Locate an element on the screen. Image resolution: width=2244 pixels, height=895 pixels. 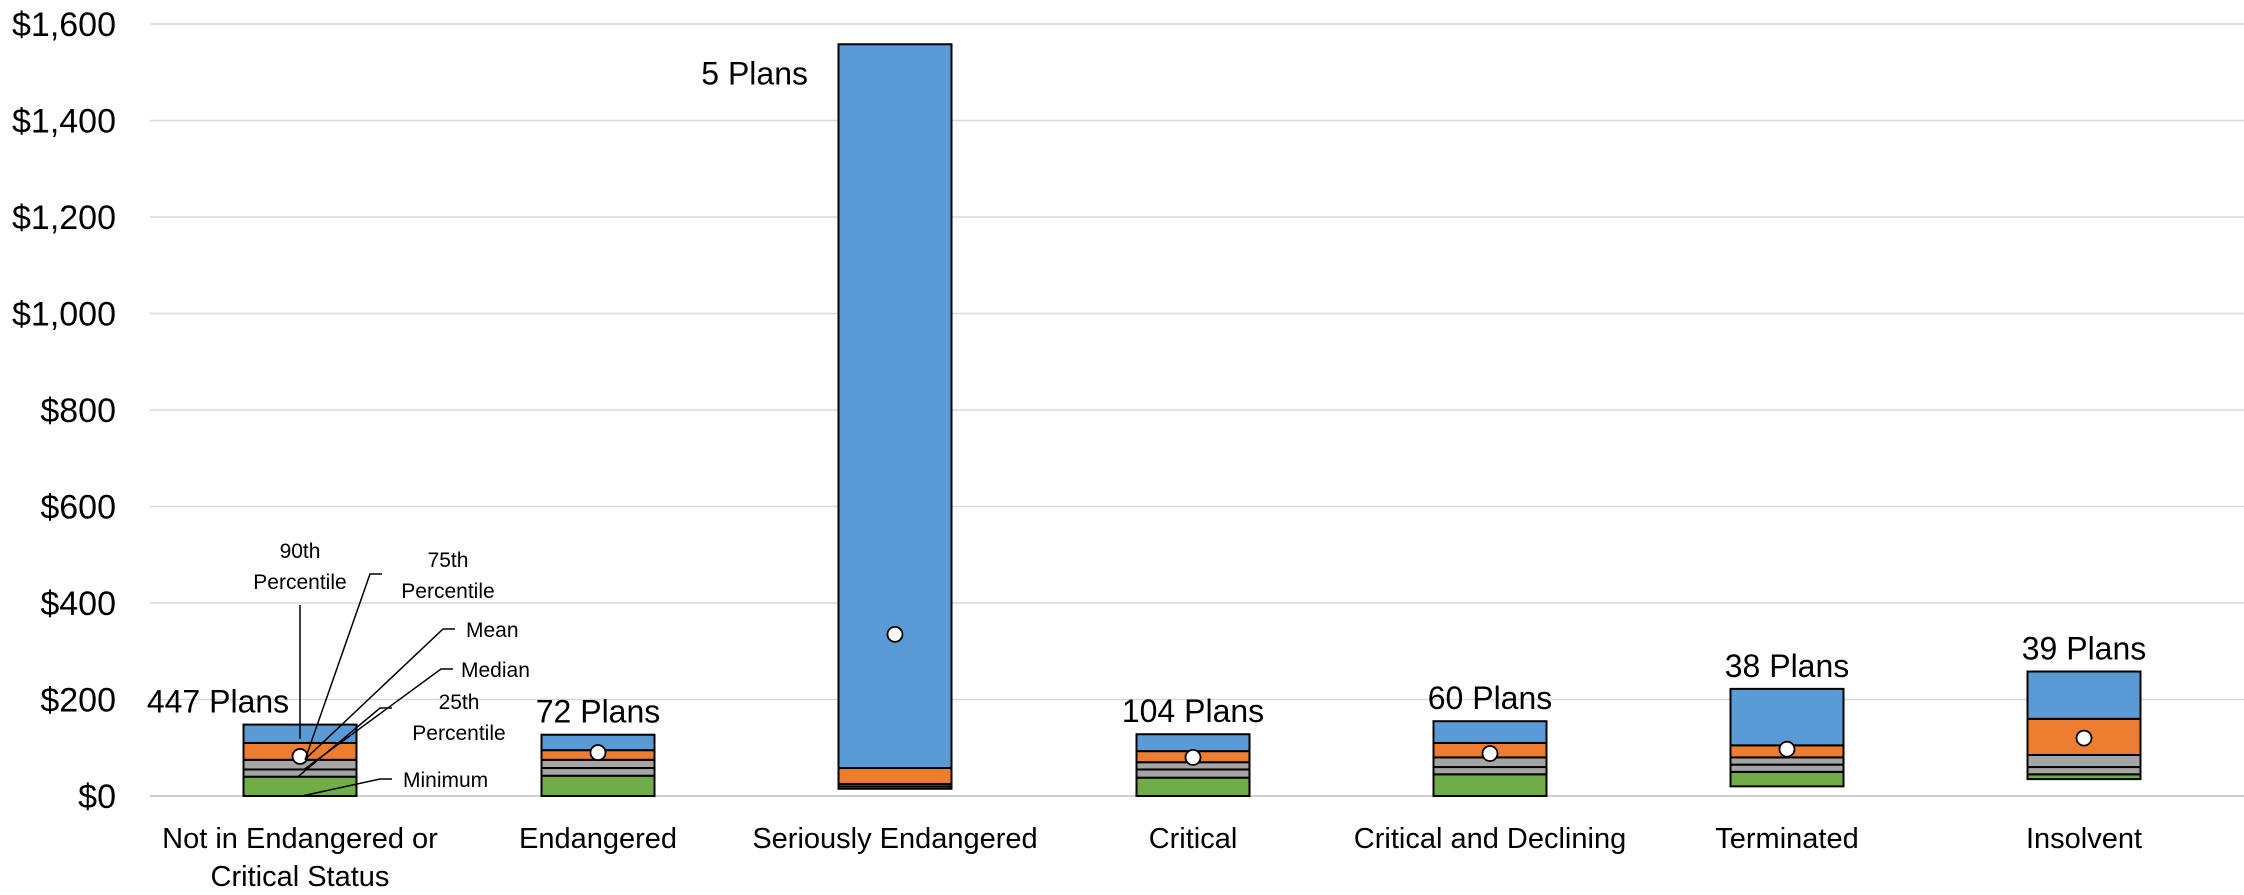
callout-leader-median is located at coordinates (378, 719).